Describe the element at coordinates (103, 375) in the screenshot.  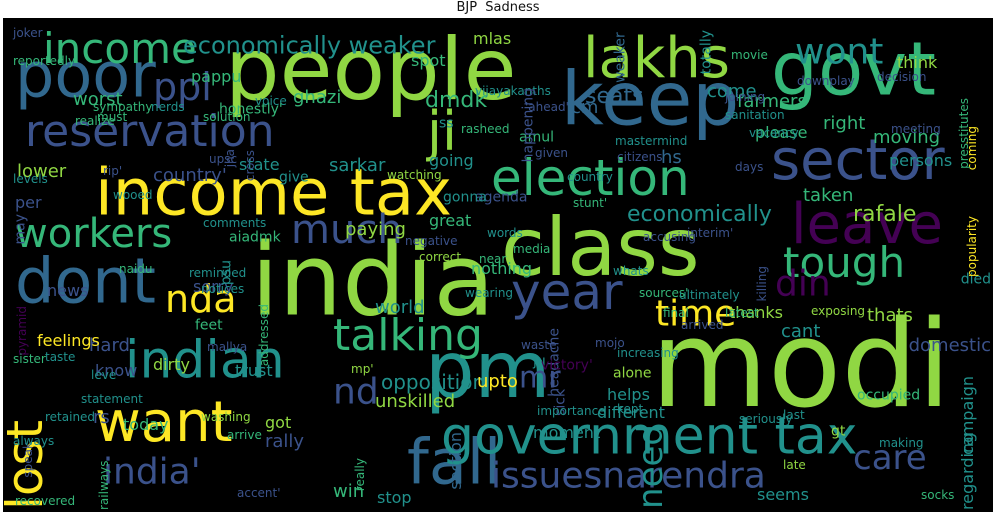
I see `cloud-word: leve` at that location.